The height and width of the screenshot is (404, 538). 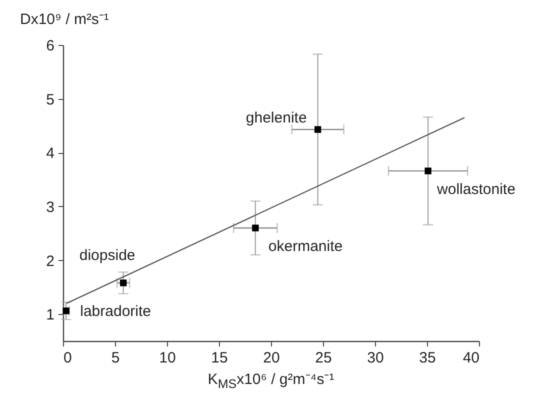 I want to click on x-tick-label: 30, so click(x=375, y=358).